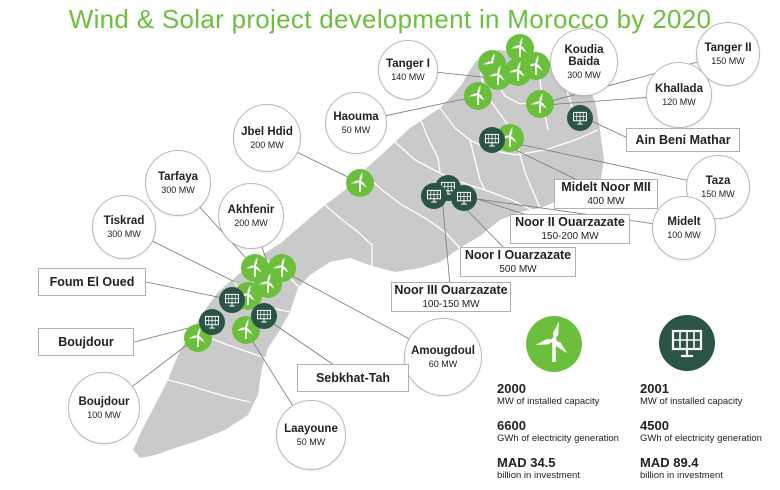  What do you see at coordinates (570, 236) in the screenshot?
I see `project-capacity: 150-200 MW` at bounding box center [570, 236].